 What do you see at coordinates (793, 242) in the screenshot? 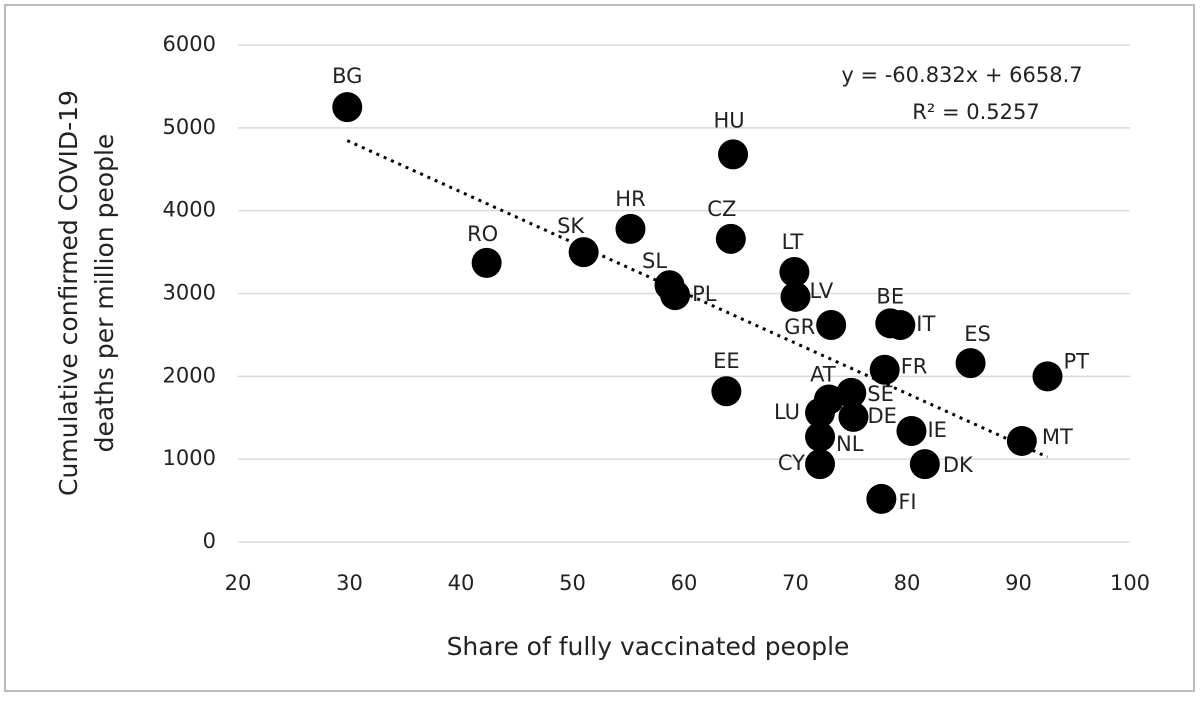
I see `point-label: LT` at bounding box center [793, 242].